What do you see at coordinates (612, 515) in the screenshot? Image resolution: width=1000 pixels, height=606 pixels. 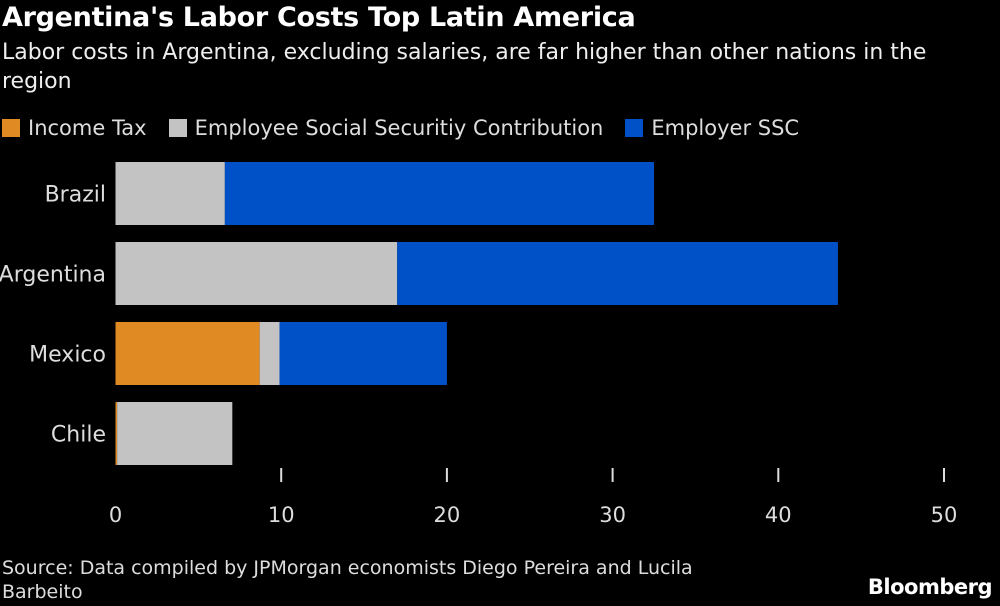 I see `x-tick-label: 30` at bounding box center [612, 515].